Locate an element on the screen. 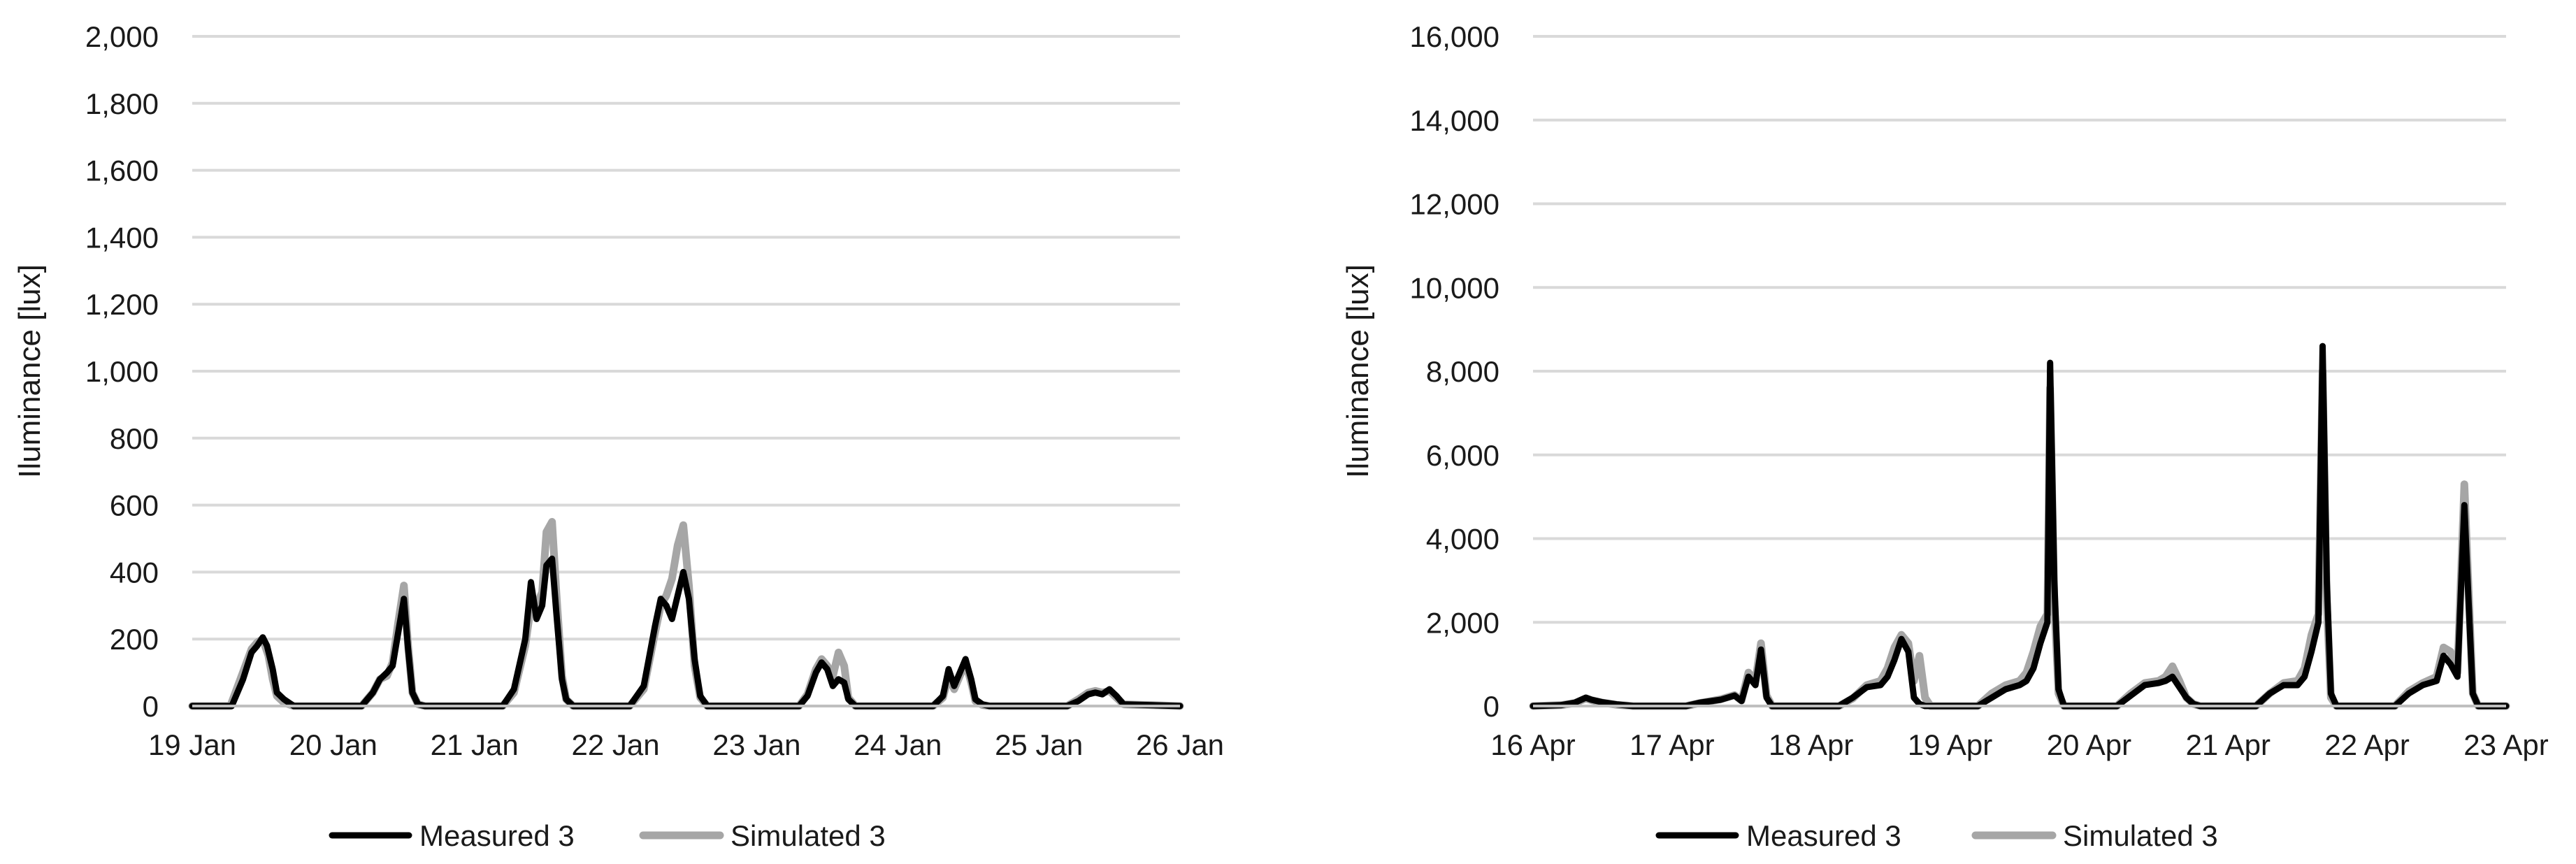 This screenshot has height=864, width=2576. y-tick-label: 12,000 is located at coordinates (1454, 205).